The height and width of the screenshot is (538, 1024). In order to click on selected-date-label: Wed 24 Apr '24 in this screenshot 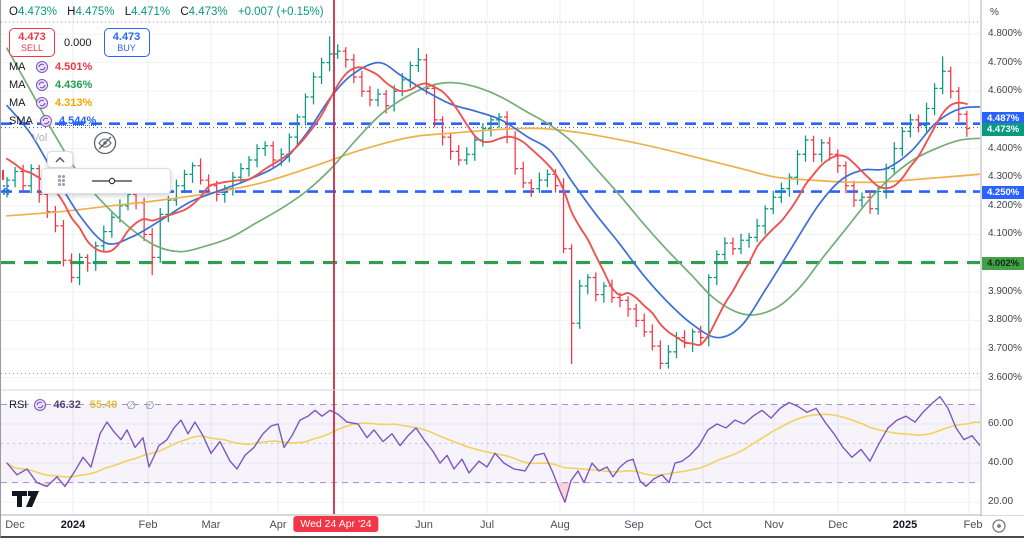, I will do `click(336, 524)`.